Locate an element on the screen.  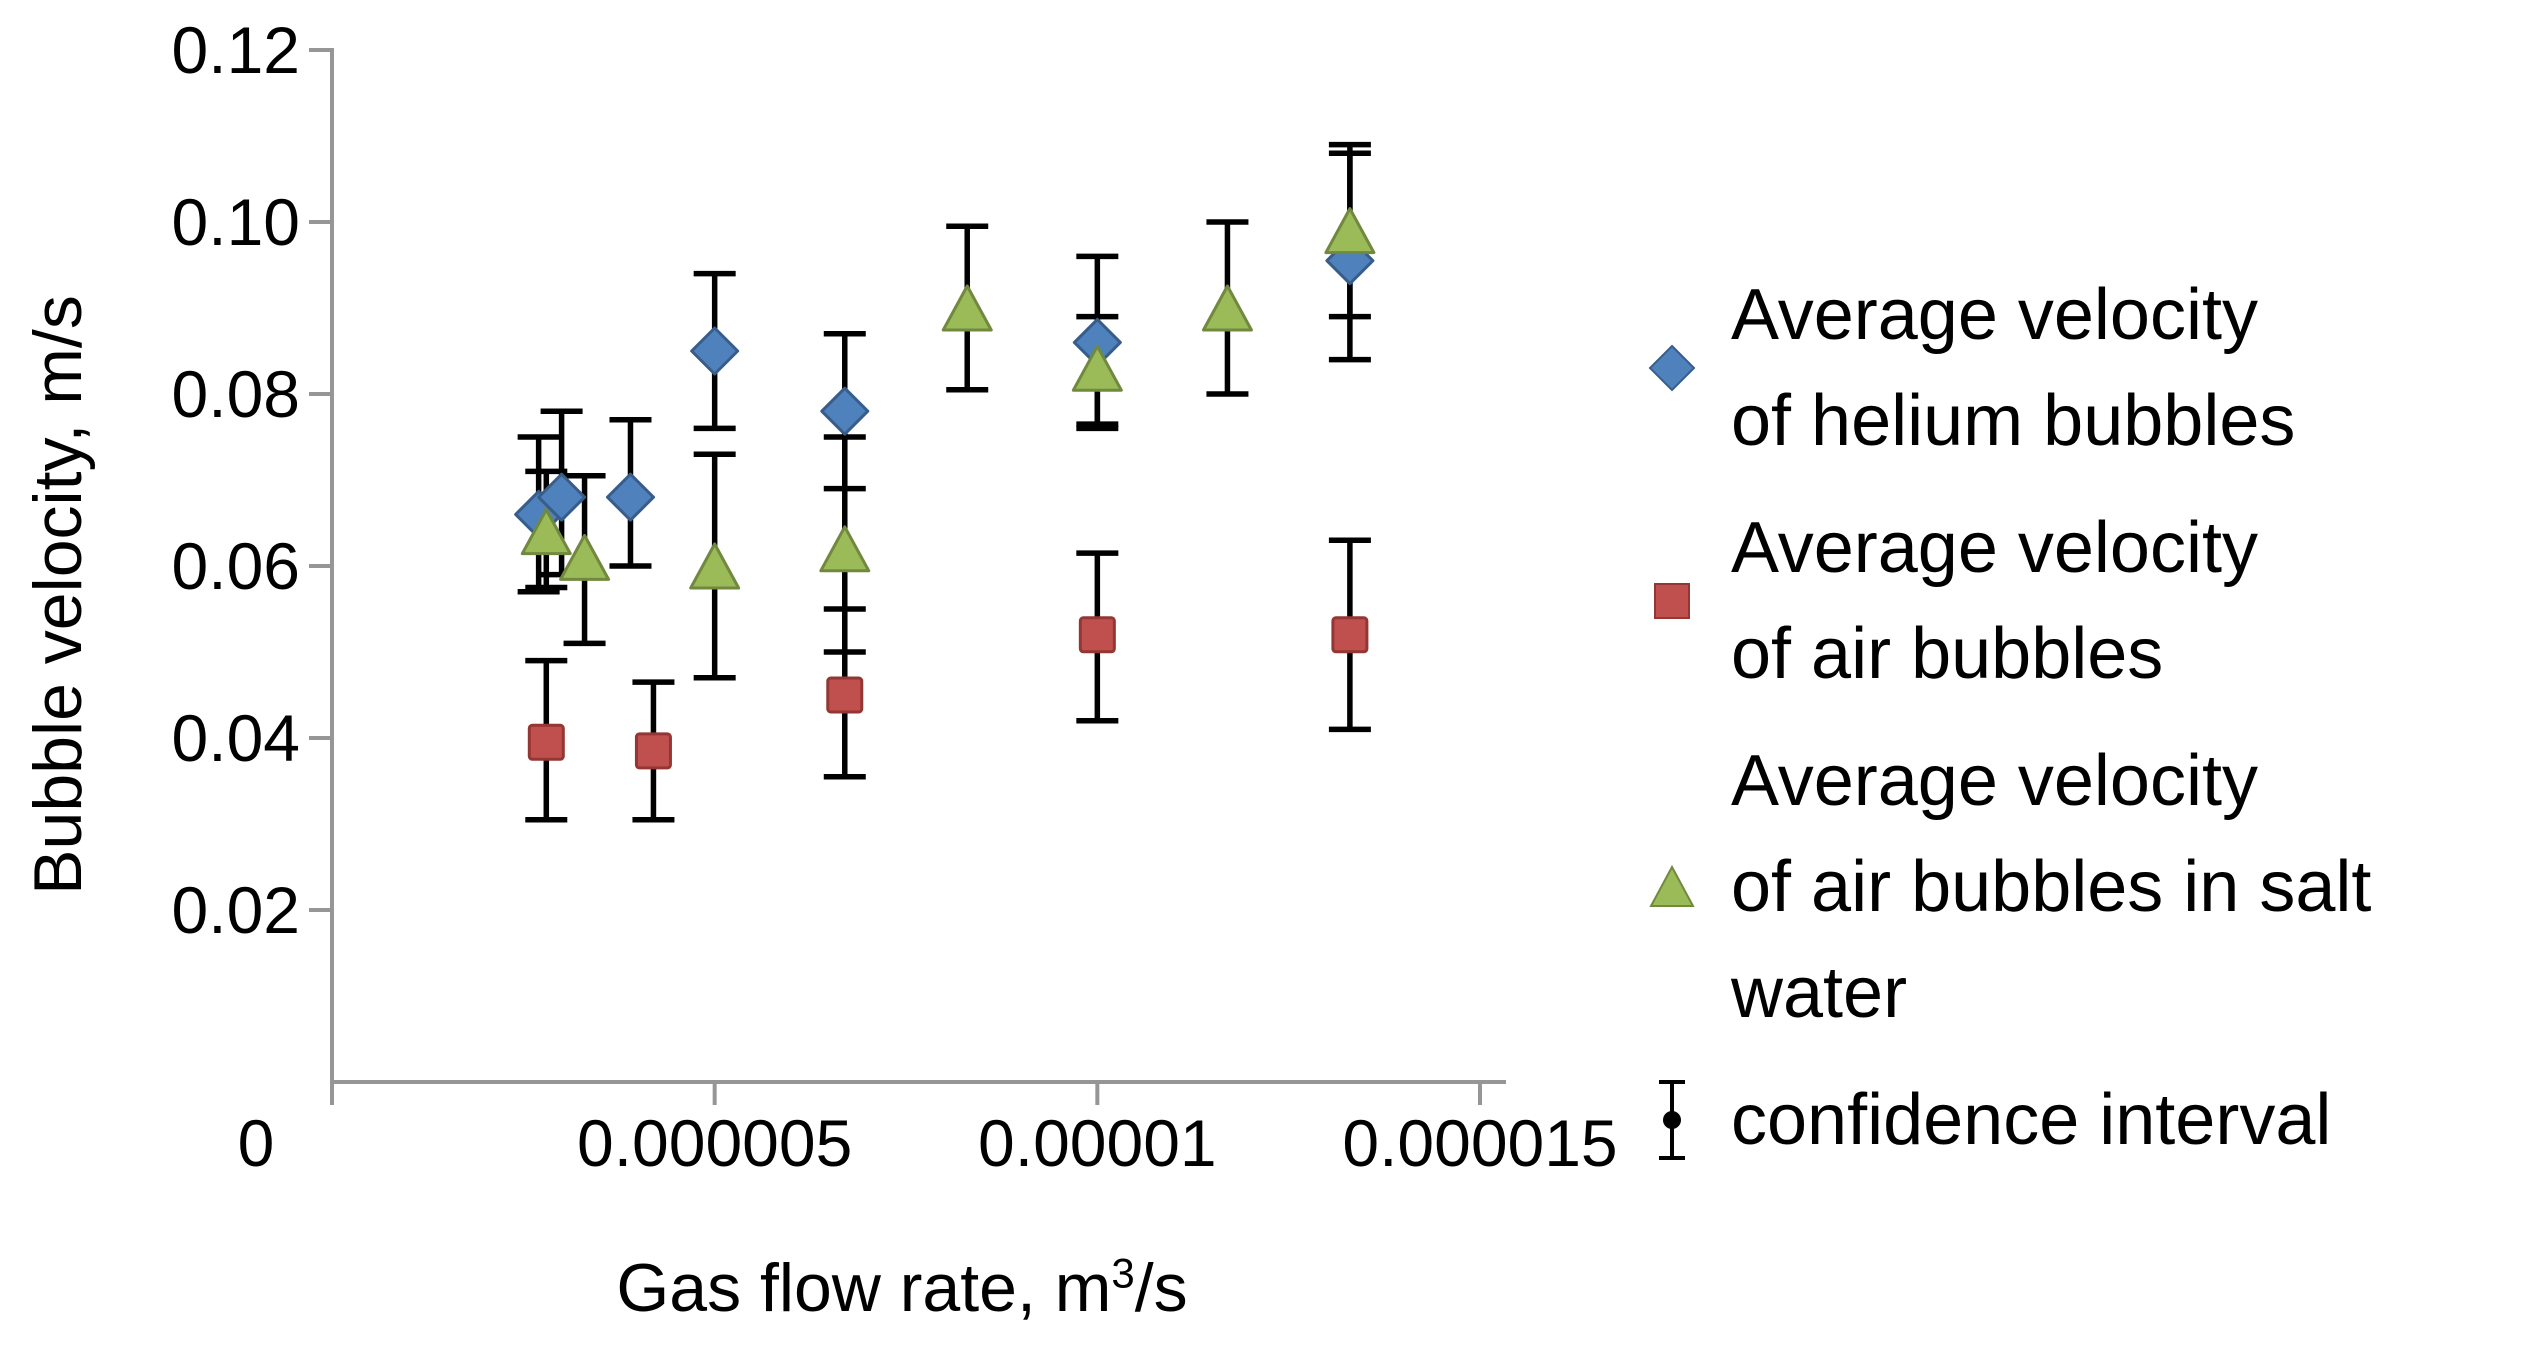
triangle-marker-icon is located at coordinates (1672, 887).